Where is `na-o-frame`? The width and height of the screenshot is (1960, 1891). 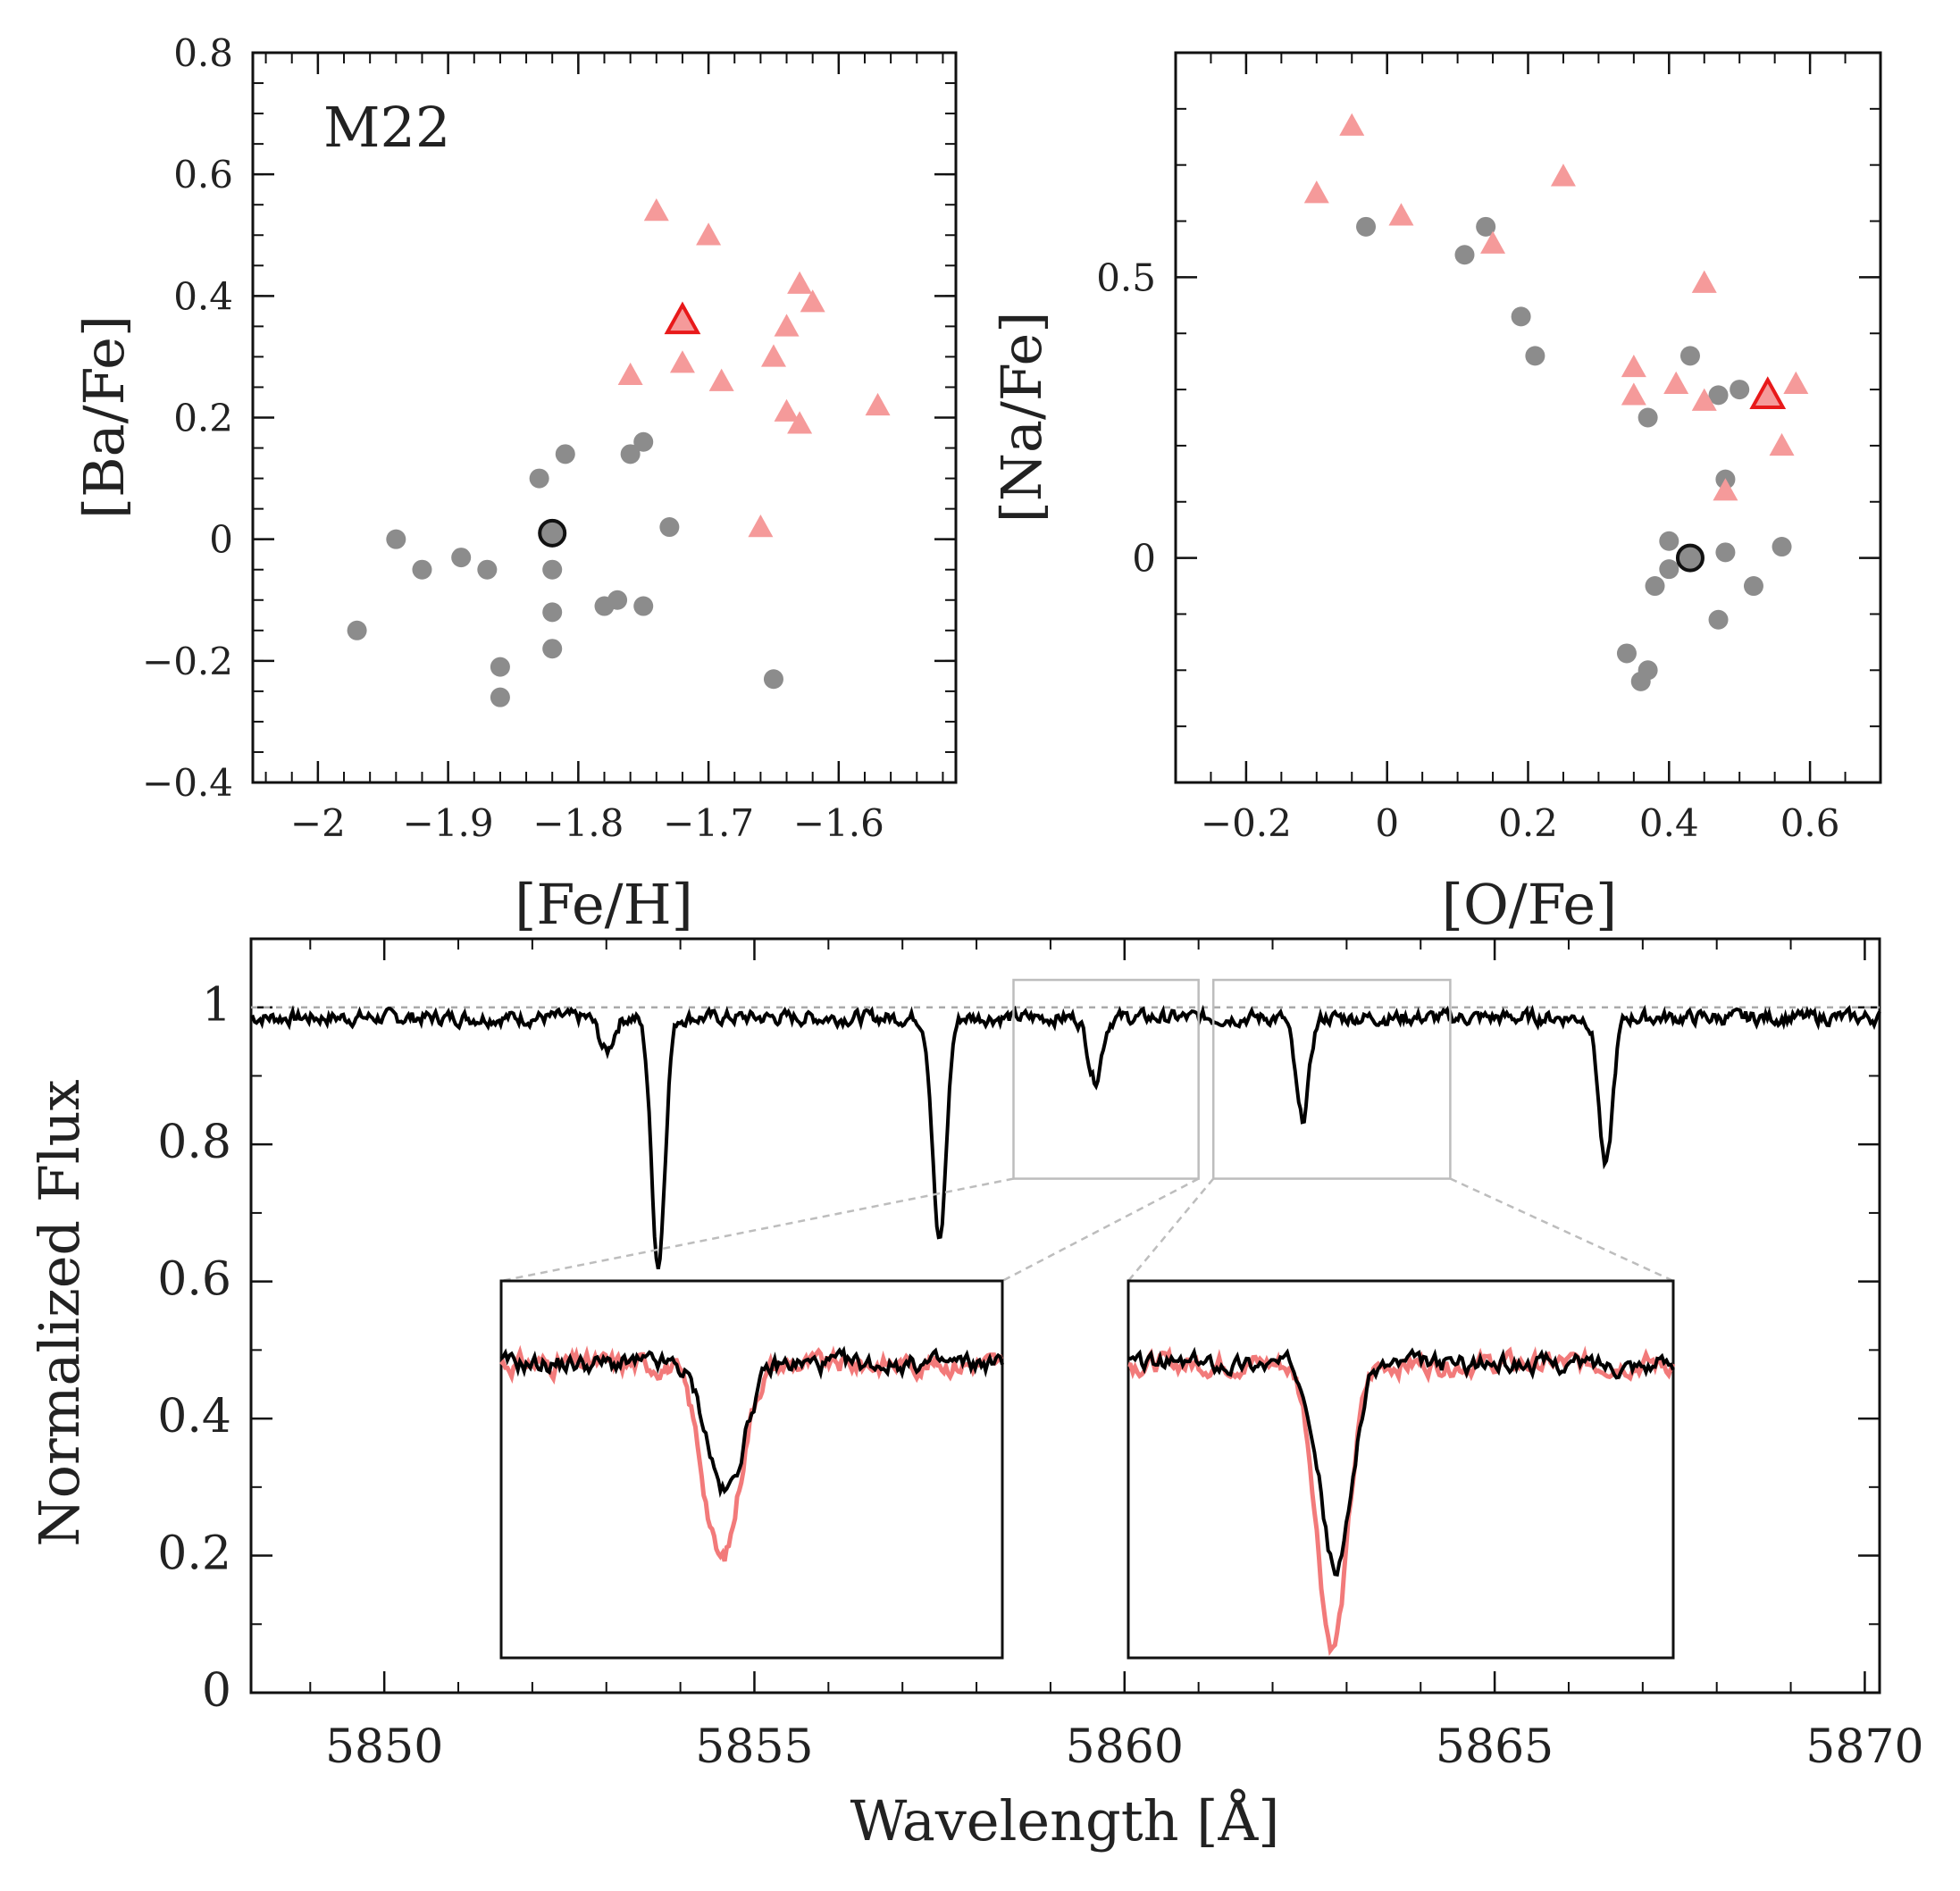
na-o-frame is located at coordinates (1528, 417).